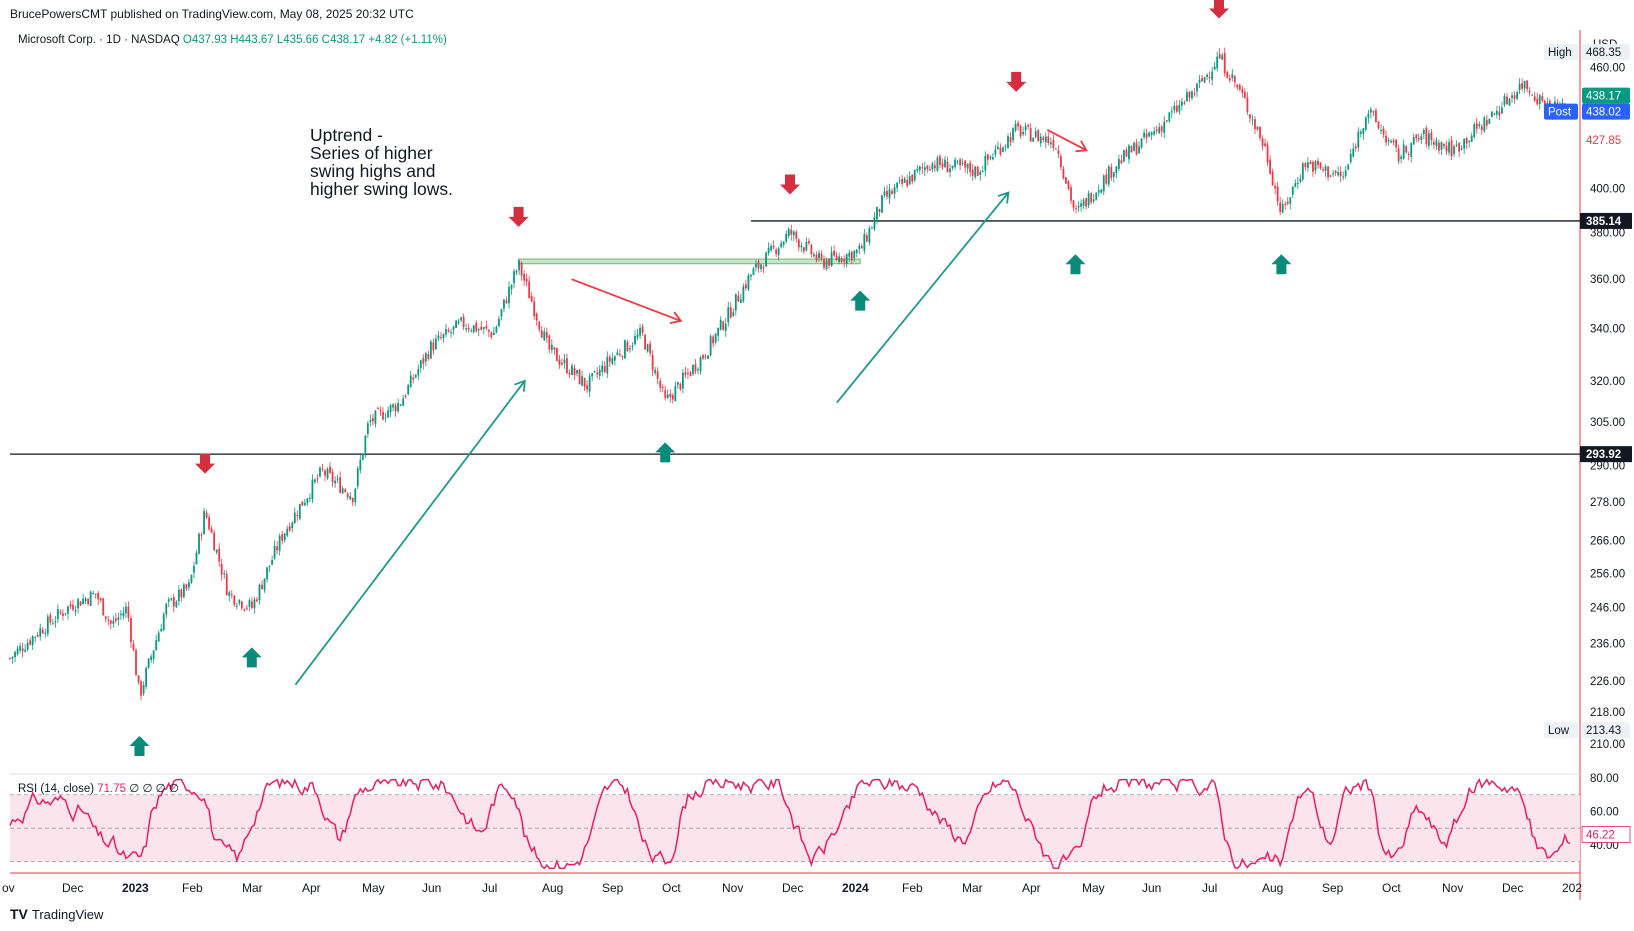 This screenshot has height=931, width=1634. What do you see at coordinates (67, 914) in the screenshot?
I see `brand-name: TradingView` at bounding box center [67, 914].